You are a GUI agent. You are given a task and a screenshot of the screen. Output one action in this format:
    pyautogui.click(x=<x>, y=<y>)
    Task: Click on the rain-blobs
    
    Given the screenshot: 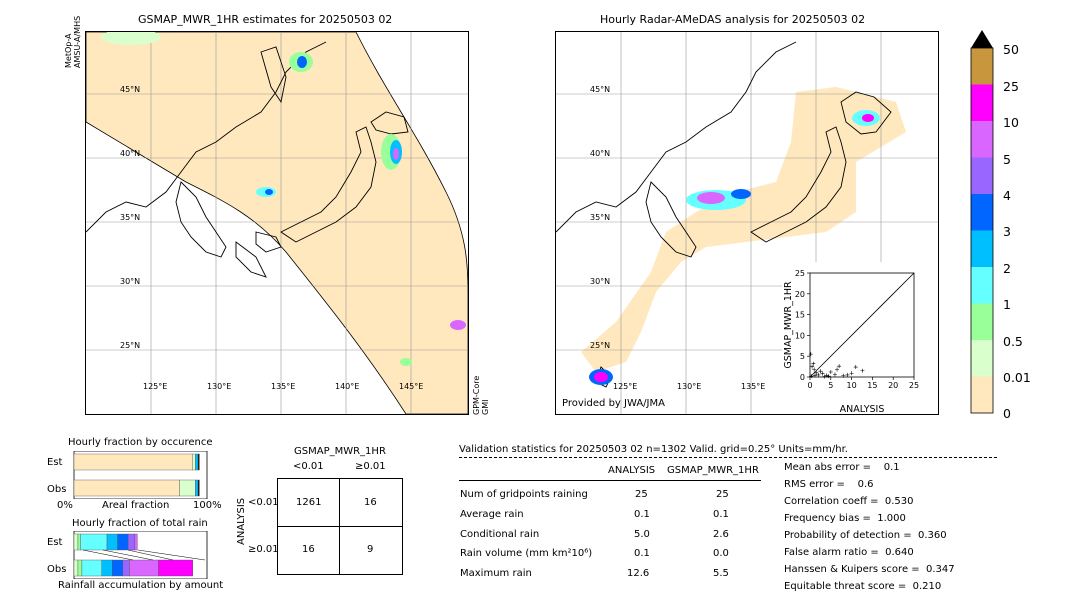 What is the action you would take?
    pyautogui.click(x=734, y=247)
    